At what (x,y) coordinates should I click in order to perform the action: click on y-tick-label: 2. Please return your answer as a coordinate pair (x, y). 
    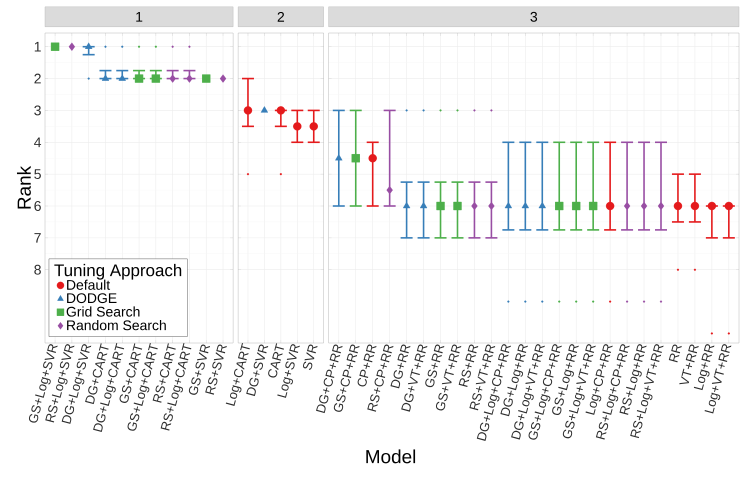
    Looking at the image, I should click on (37, 79).